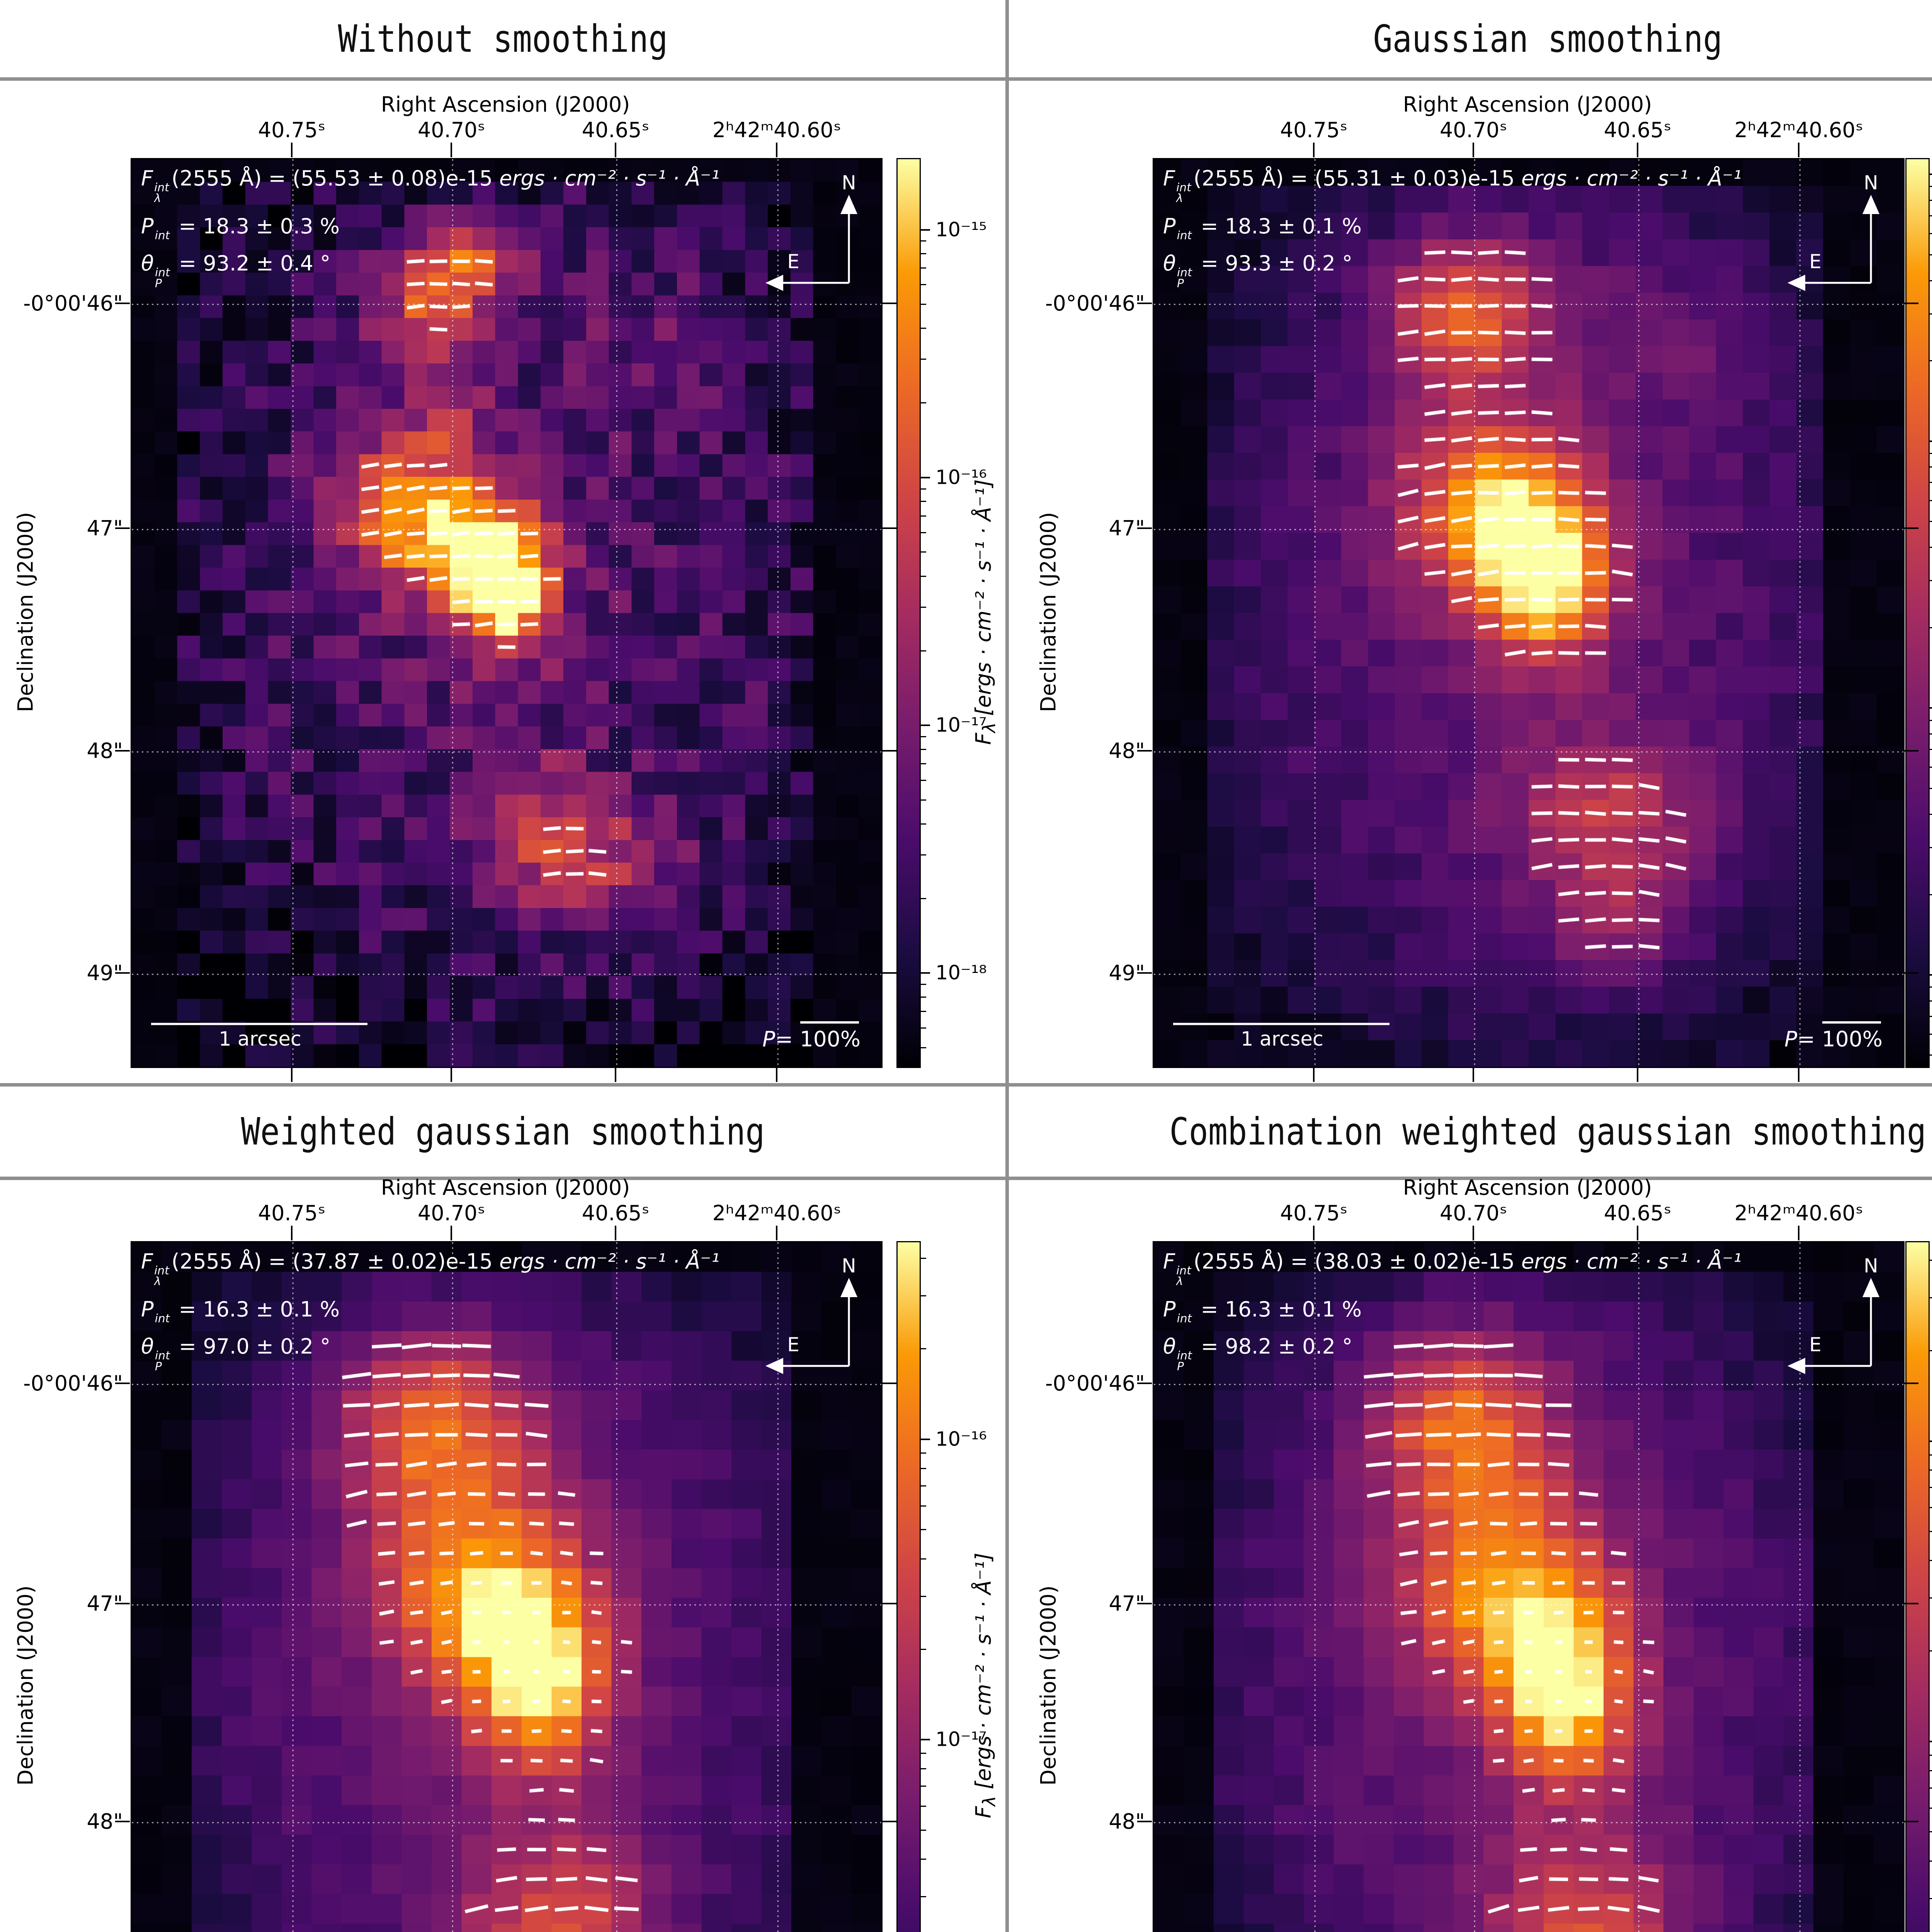 Image resolution: width=1932 pixels, height=1932 pixels. Describe the element at coordinates (1548, 39) in the screenshot. I see `panel-title: Gaussian smoothing` at that location.